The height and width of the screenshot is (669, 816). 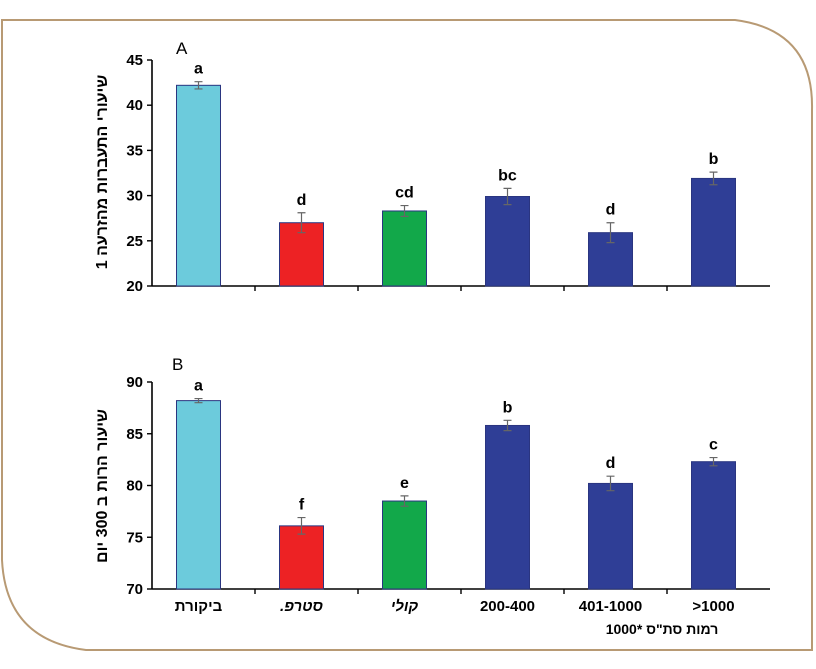 What do you see at coordinates (198, 69) in the screenshot?
I see `panel-a-significance-label-1: a` at bounding box center [198, 69].